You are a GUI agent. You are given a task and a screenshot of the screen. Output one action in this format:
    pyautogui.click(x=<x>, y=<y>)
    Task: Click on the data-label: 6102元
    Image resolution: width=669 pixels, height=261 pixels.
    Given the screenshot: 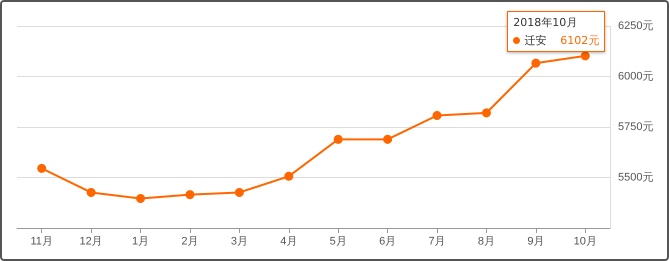 What is the action you would take?
    pyautogui.click(x=580, y=40)
    